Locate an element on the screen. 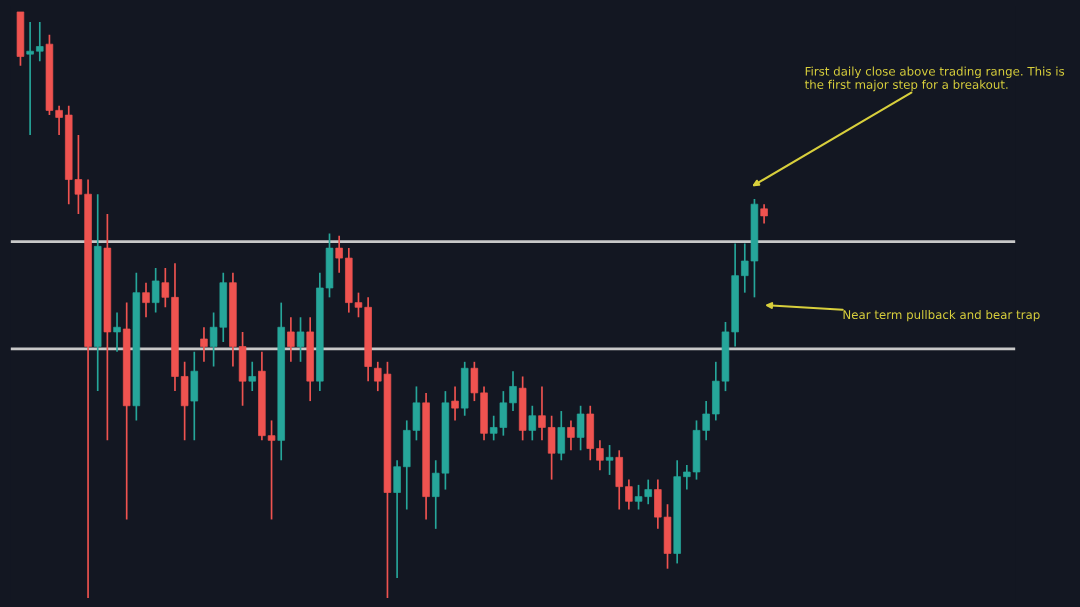 The image size is (1080, 607). text: Near term pullback and bear trap is located at coordinates (941, 315).